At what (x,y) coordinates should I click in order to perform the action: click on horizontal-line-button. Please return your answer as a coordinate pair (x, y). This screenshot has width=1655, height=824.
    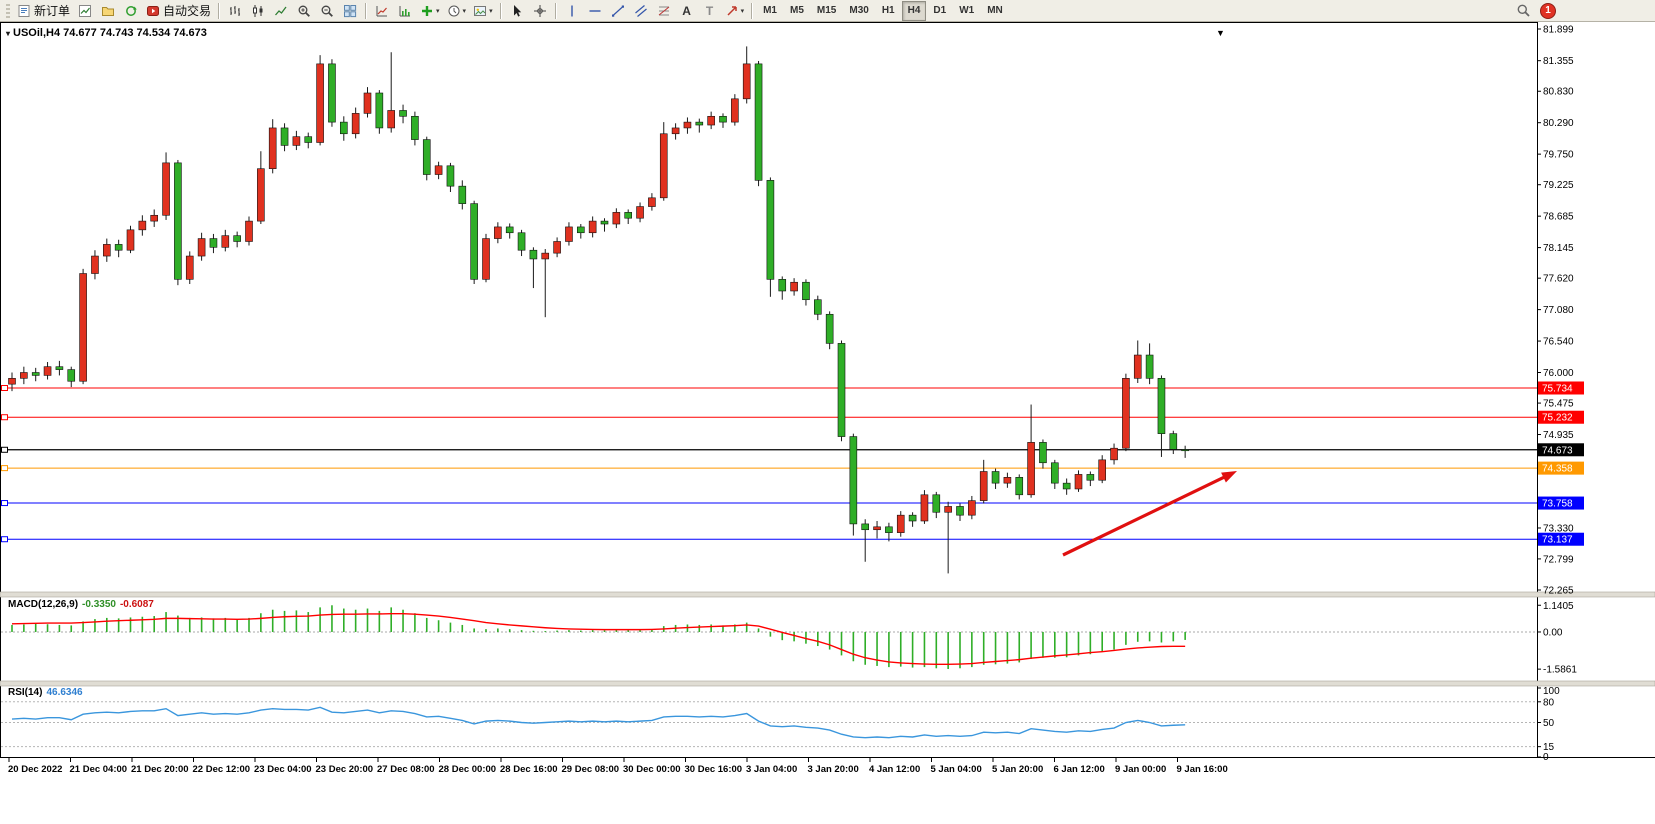
    Looking at the image, I should click on (595, 11).